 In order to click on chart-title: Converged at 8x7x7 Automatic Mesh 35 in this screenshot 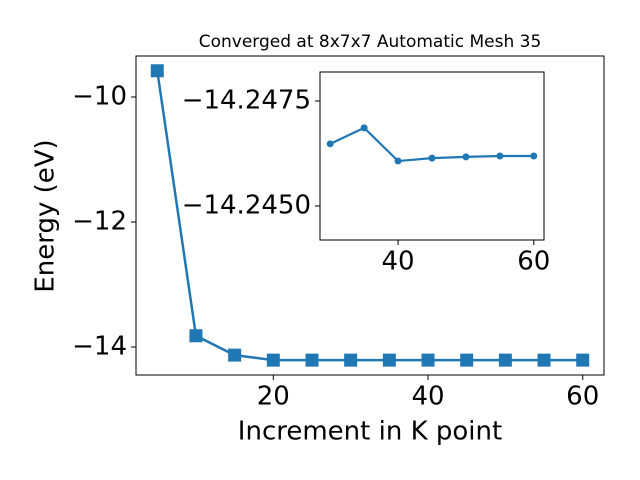, I will do `click(370, 42)`.